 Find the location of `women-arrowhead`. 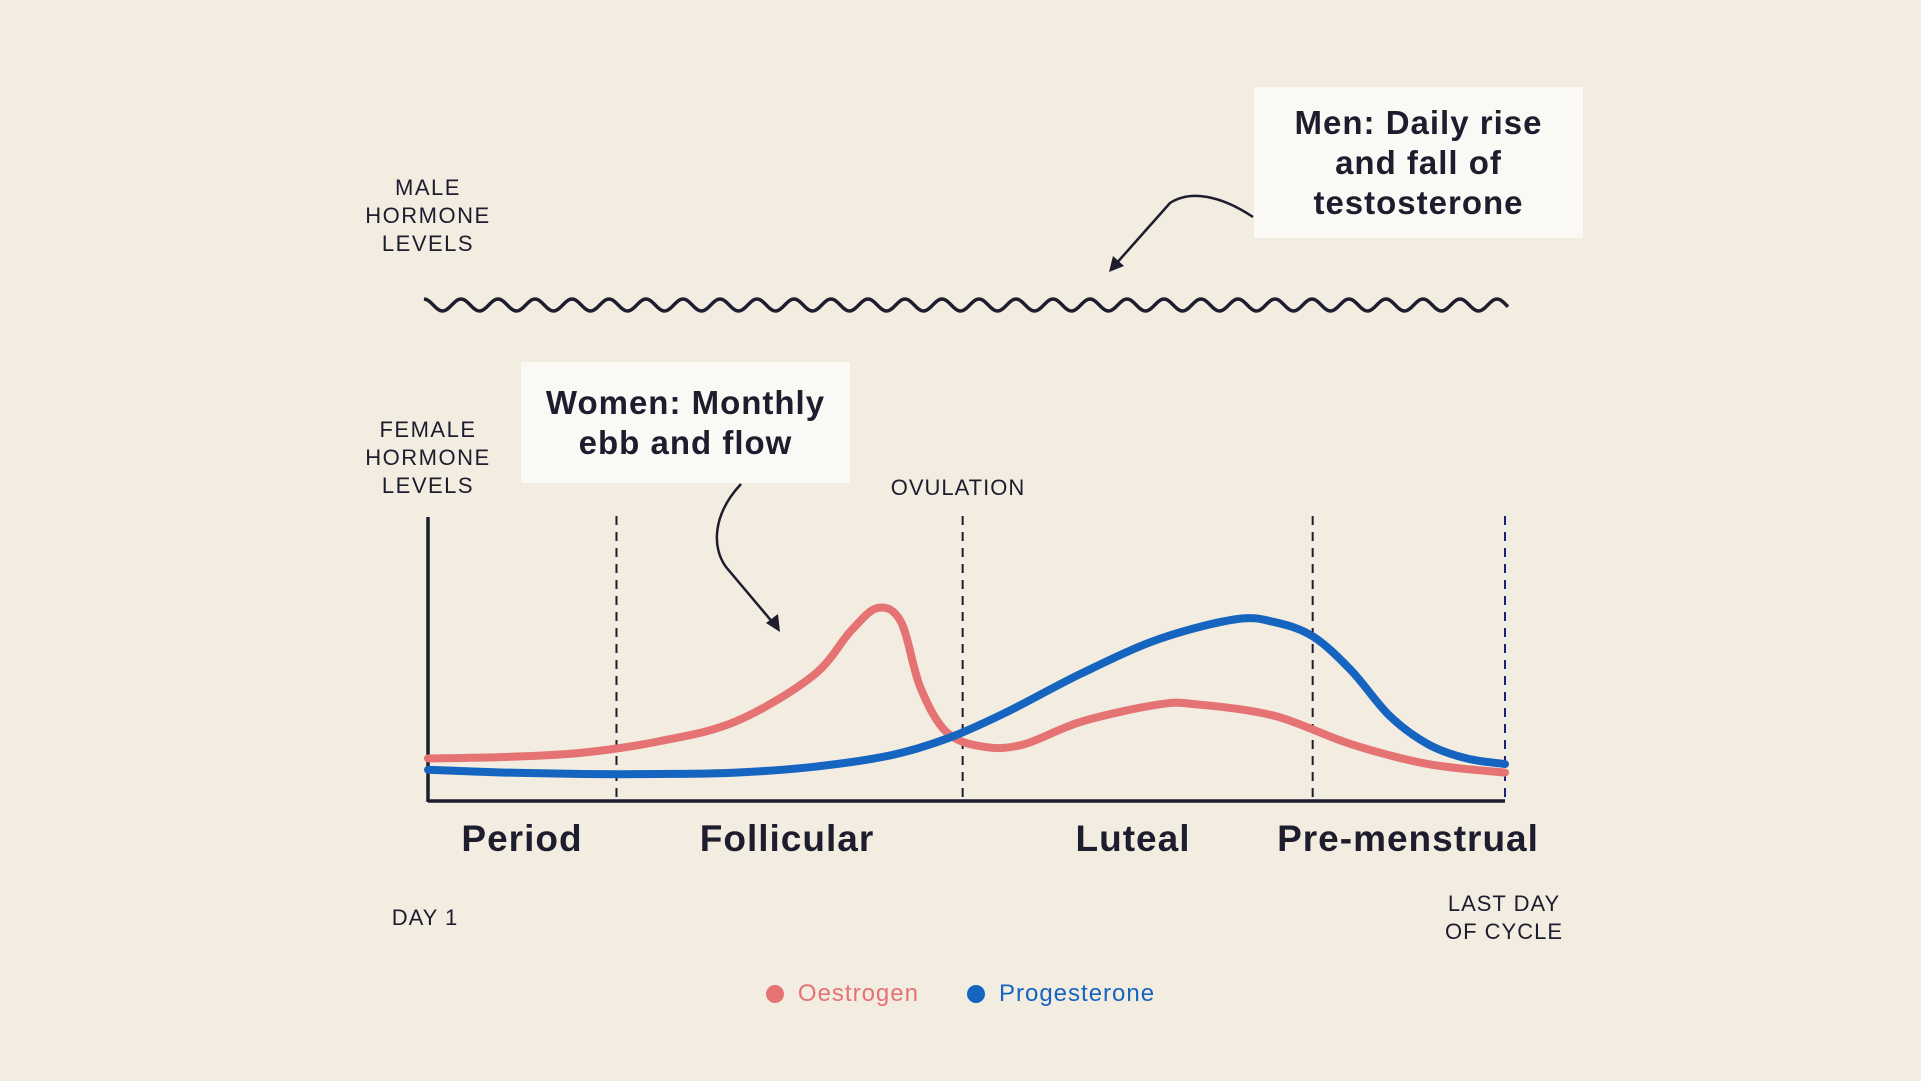

women-arrowhead is located at coordinates (773, 623).